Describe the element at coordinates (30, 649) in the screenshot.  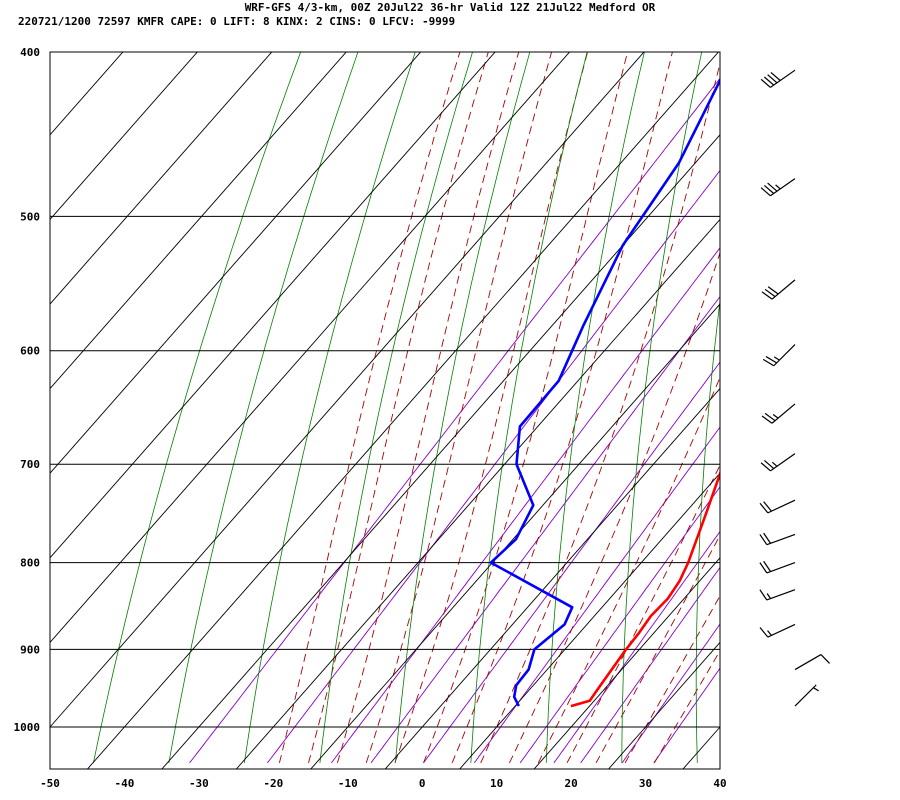
I see `pressure-tick-label: 900` at that location.